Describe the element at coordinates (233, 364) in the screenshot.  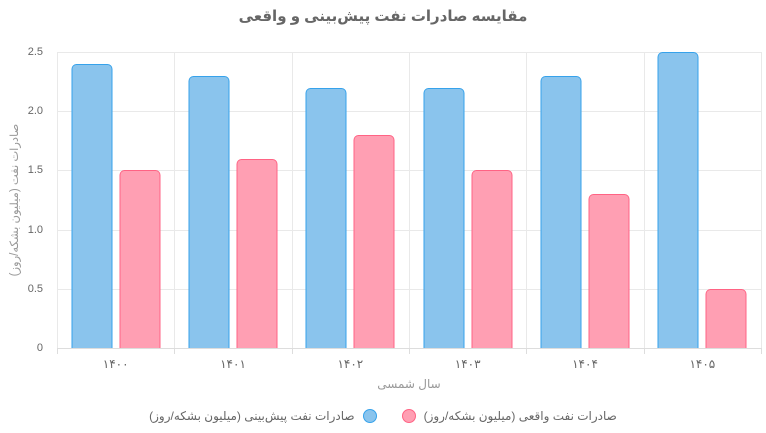
I see `x-tick-label: ۱۴۰۱` at that location.